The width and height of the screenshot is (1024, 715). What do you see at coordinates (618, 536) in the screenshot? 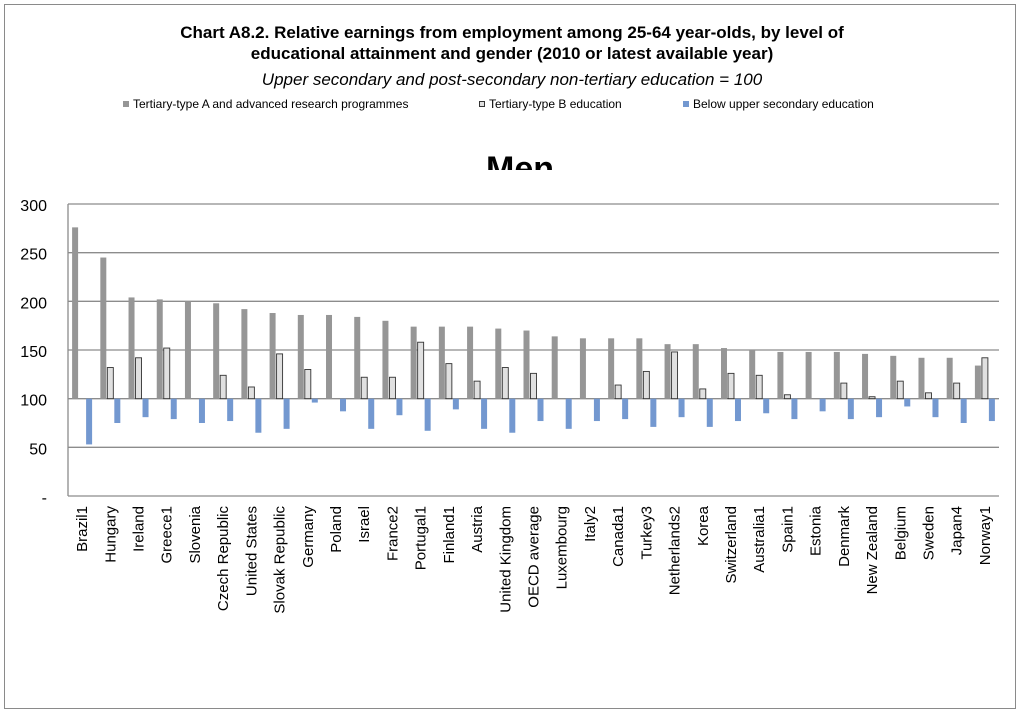
I see `x-tick-label: Canada1` at bounding box center [618, 536].